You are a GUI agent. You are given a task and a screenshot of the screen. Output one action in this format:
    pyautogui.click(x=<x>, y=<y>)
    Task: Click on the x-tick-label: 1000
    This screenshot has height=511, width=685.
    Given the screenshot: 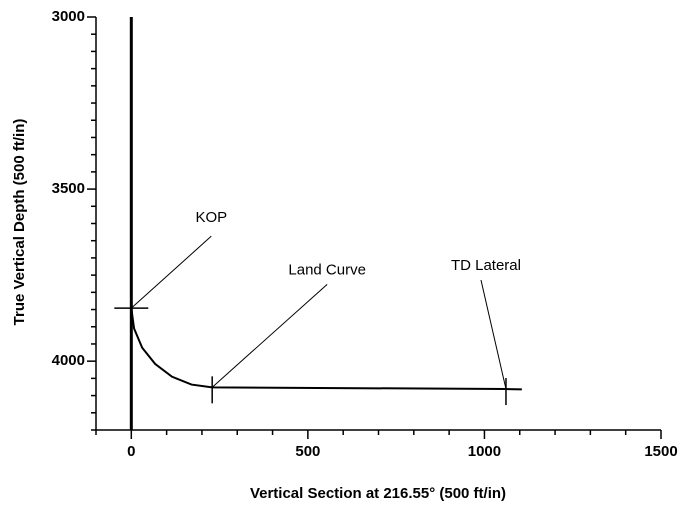 What is the action you would take?
    pyautogui.click(x=484, y=451)
    